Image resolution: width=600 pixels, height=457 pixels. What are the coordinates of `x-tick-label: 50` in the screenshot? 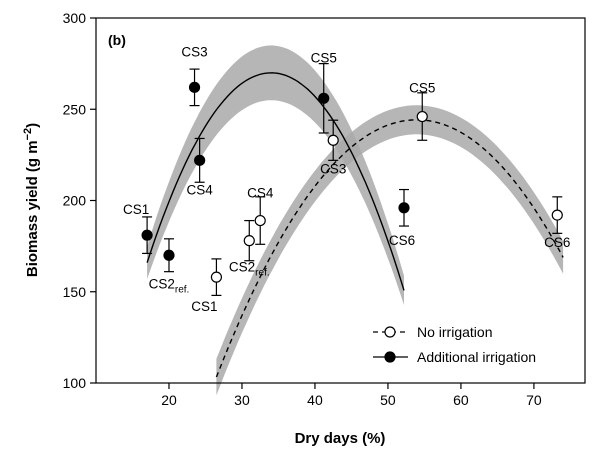 It's located at (388, 400).